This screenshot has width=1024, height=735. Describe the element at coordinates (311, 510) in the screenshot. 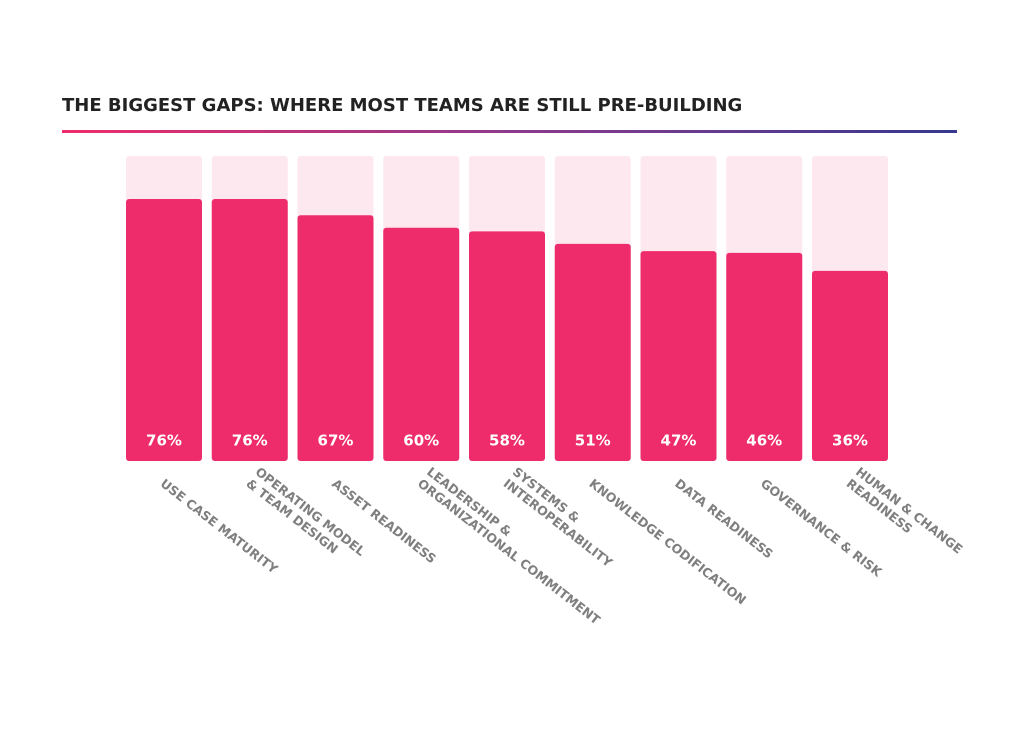

I see `x-tick-label-line: OPERATING MODEL` at that location.